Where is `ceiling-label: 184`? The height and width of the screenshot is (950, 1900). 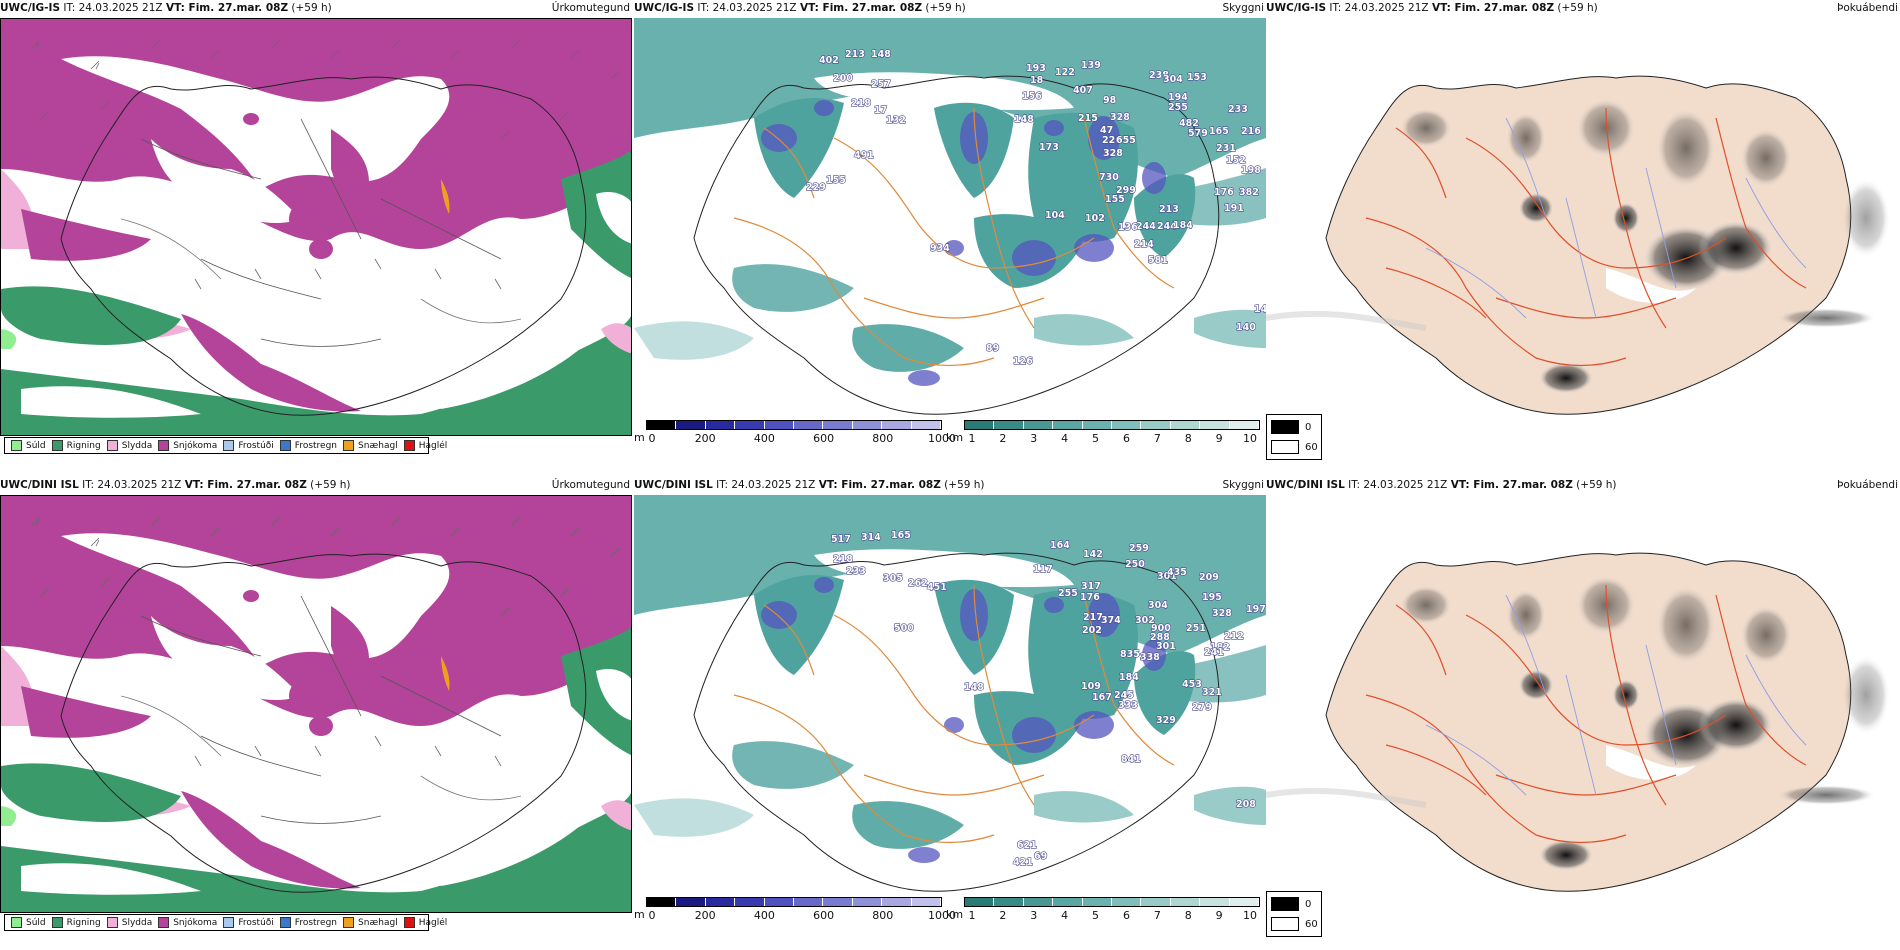 ceiling-label: 184 is located at coordinates (1129, 677).